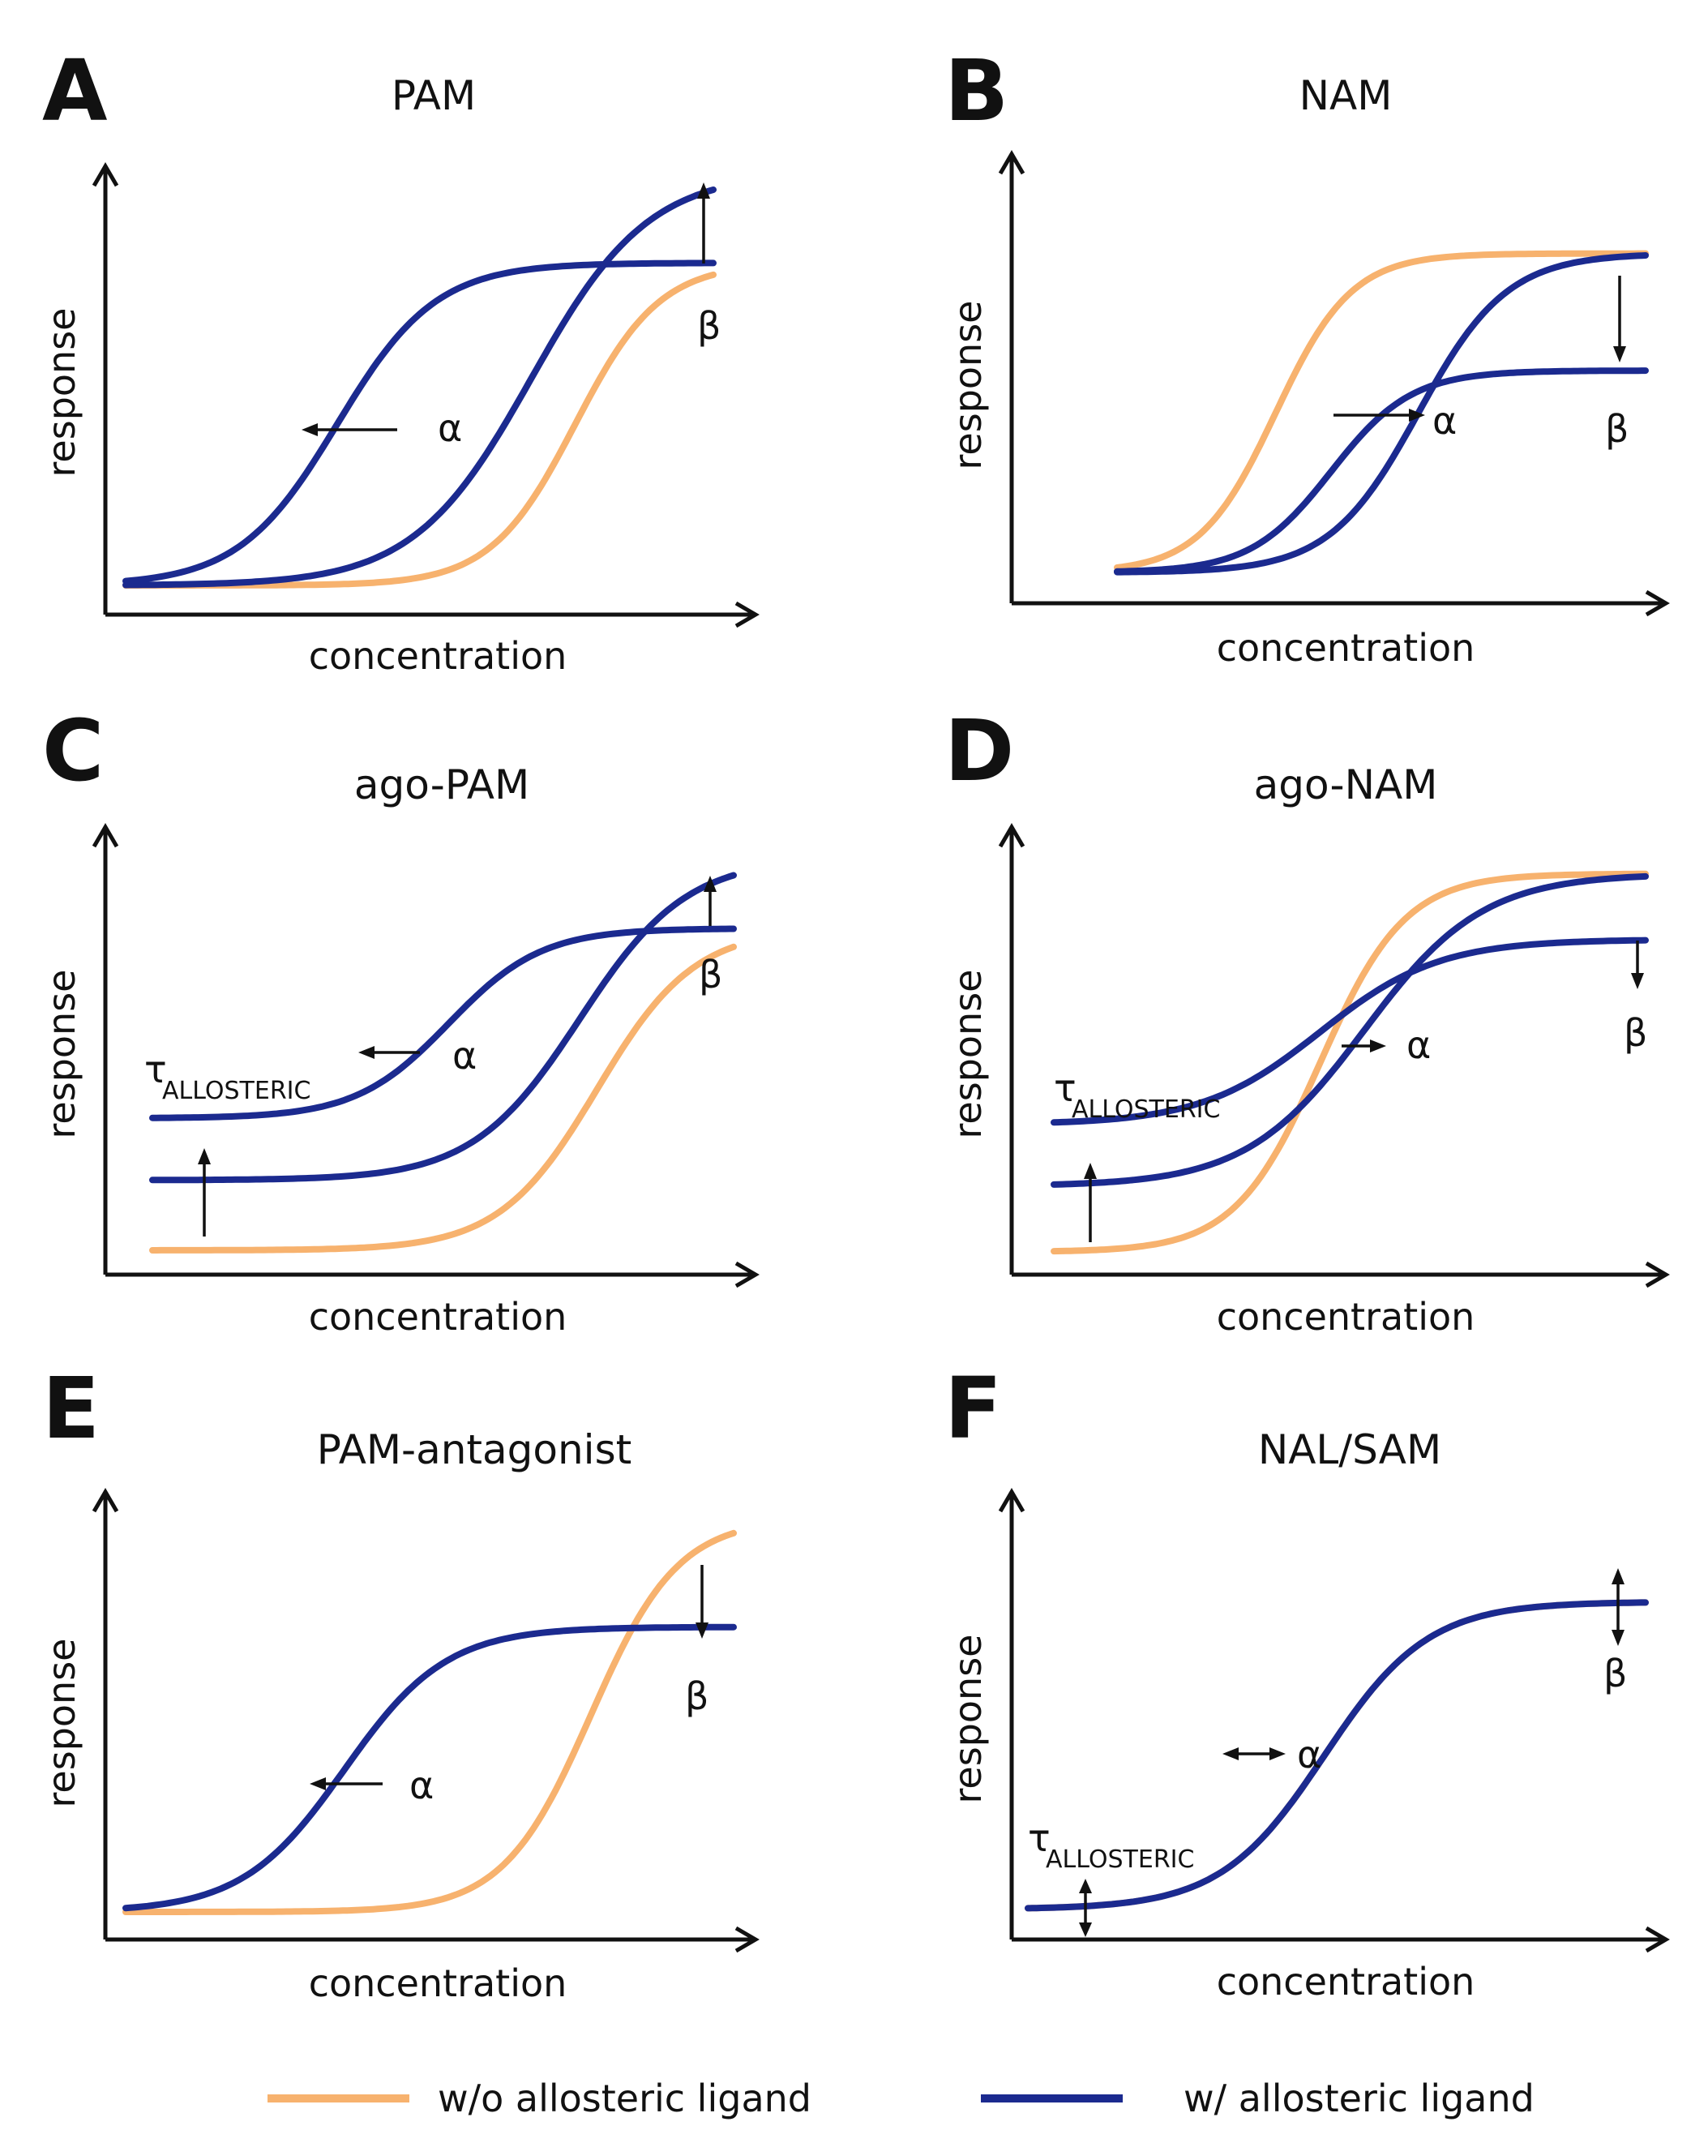  Describe the element at coordinates (1346, 1317) in the screenshot. I see `x-axis-label-d: concentration` at that location.